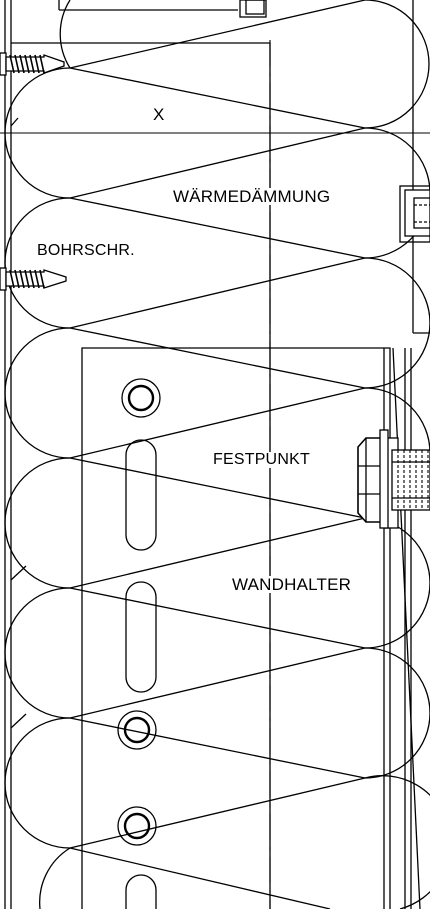  What do you see at coordinates (261, 459) in the screenshot?
I see `fixed-point-label: FESTPUNKT` at bounding box center [261, 459].